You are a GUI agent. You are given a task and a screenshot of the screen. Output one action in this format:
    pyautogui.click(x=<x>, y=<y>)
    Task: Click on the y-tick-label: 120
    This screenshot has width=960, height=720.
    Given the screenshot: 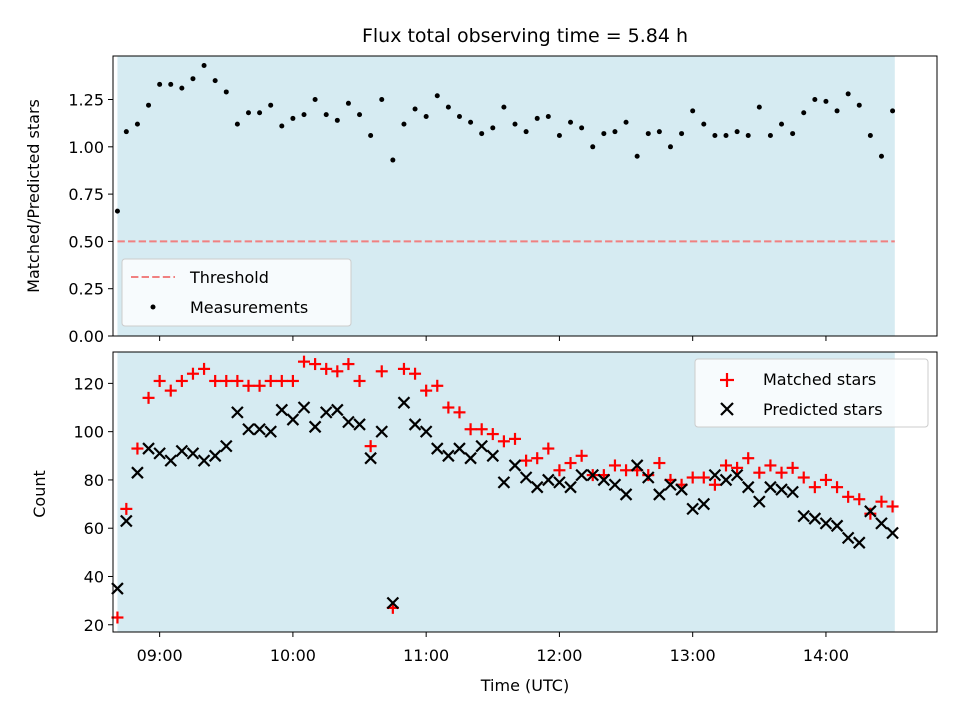 What is the action you would take?
    pyautogui.click(x=88, y=383)
    